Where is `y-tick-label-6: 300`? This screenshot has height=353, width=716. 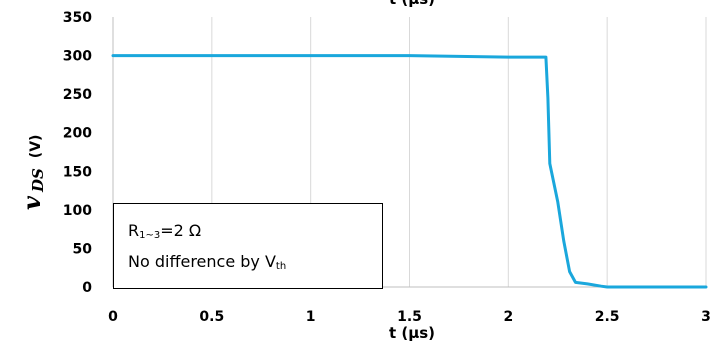
y-tick-label-6: 300 is located at coordinates (77, 57).